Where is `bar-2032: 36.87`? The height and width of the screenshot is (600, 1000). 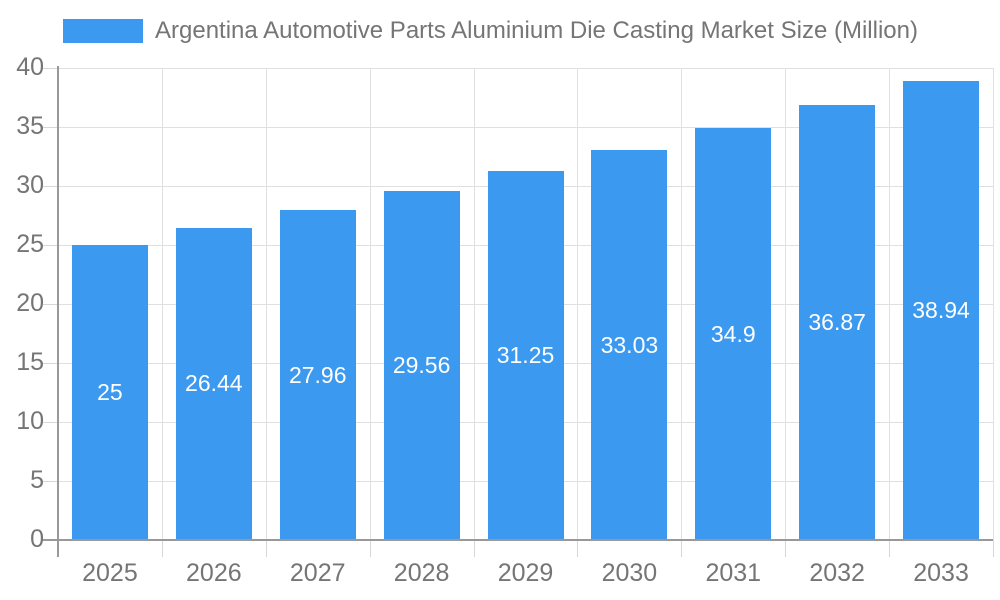
bar-2032: 36.87 is located at coordinates (837, 322).